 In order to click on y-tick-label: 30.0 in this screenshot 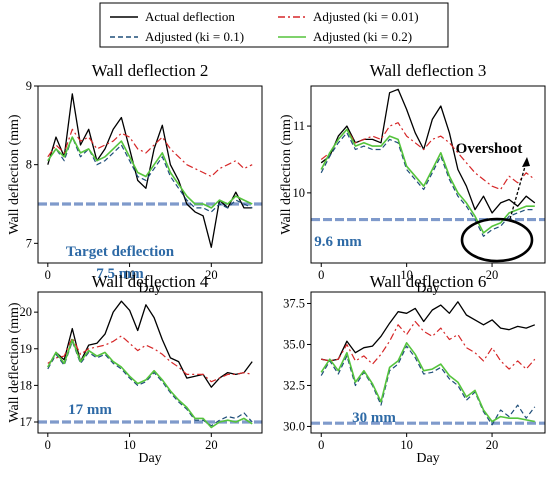, I will do `click(294, 426)`.